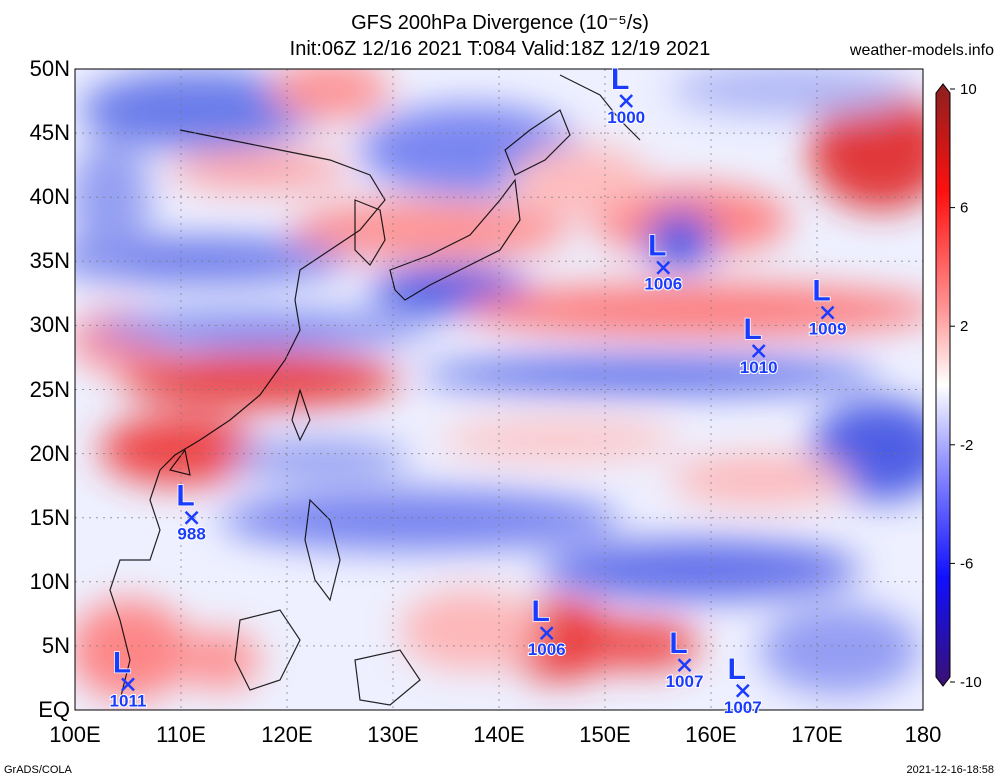 The width and height of the screenshot is (1000, 779). What do you see at coordinates (49, 261) in the screenshot?
I see `lat-label: 35N` at bounding box center [49, 261].